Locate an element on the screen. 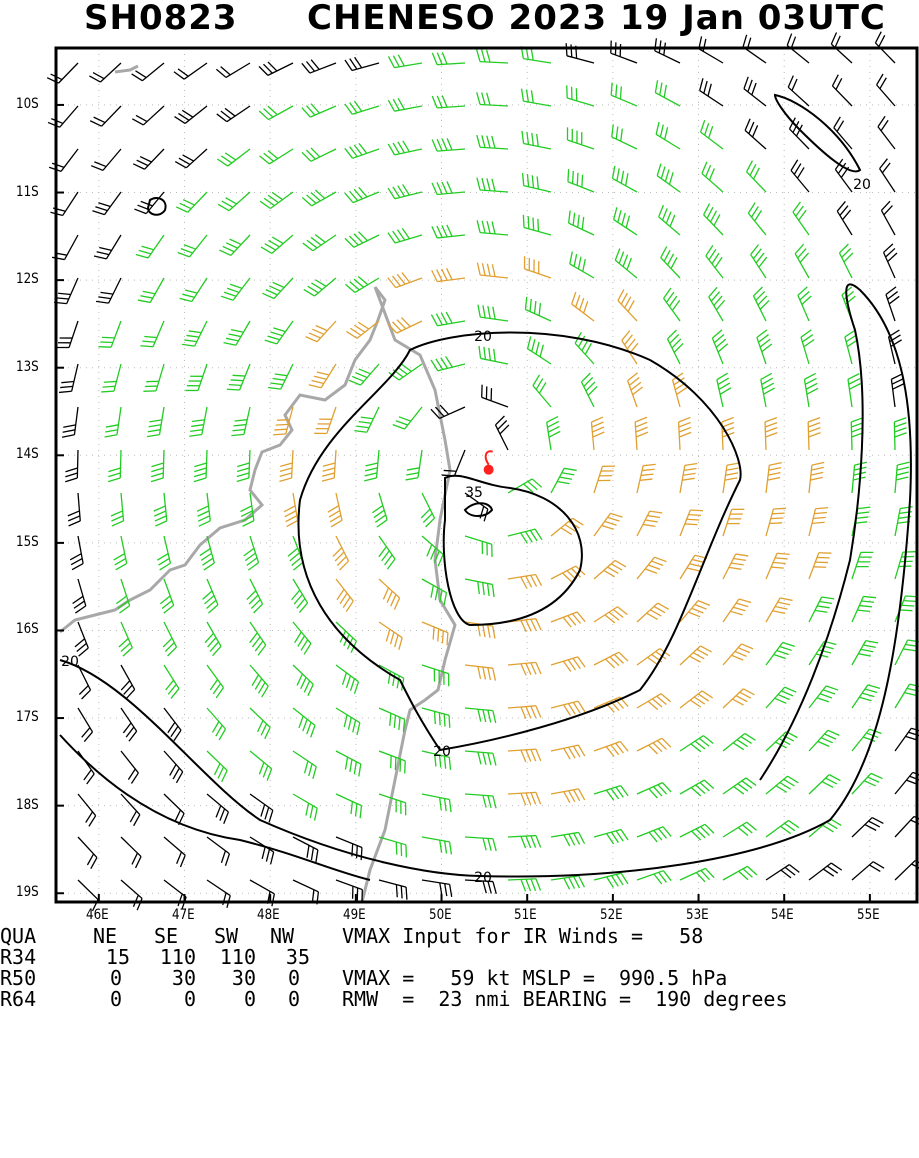 This screenshot has height=1158, width=919. r64-ne: 0 is located at coordinates (109, 999).